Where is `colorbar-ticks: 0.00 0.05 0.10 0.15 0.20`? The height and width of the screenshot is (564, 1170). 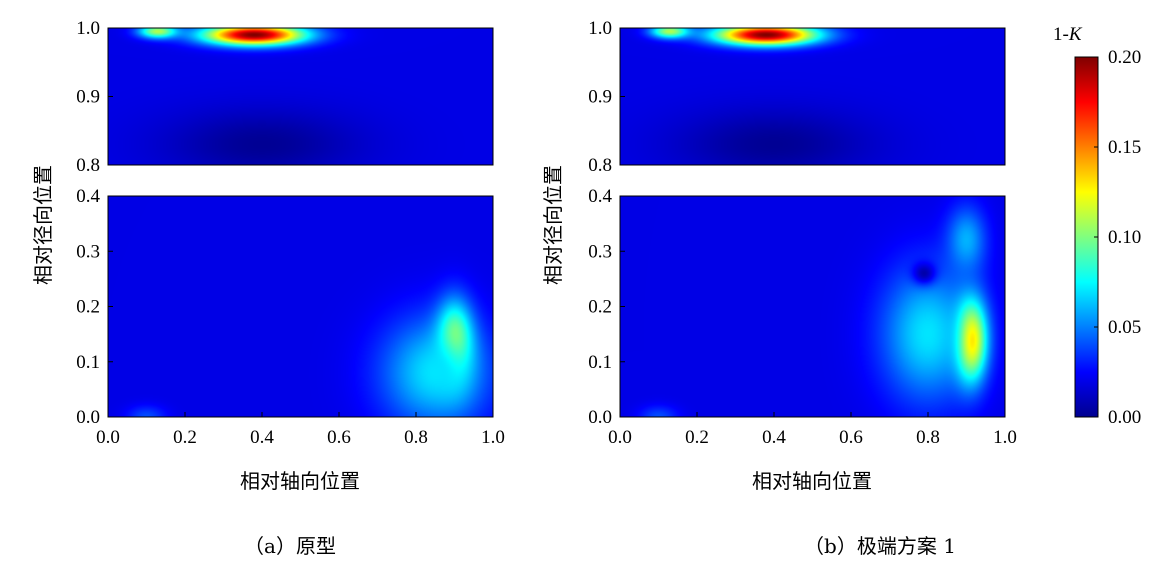 colorbar-ticks: 0.00 0.05 0.10 0.15 0.20 is located at coordinates (1117, 237).